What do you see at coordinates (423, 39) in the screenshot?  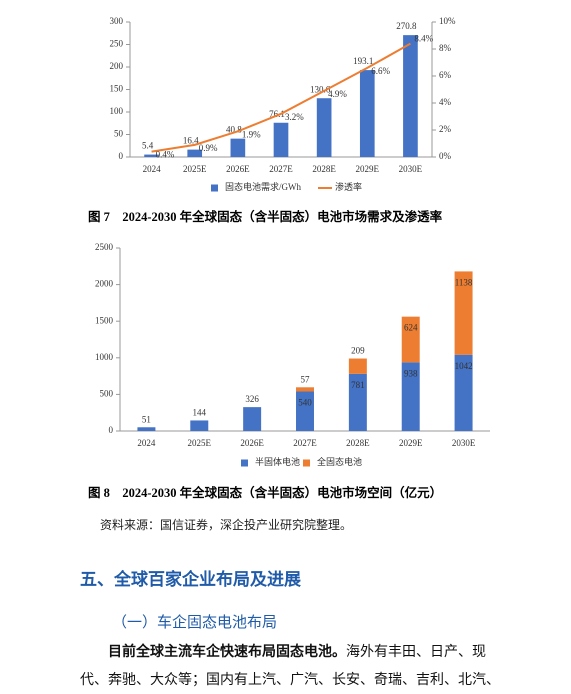 I see `value-label: 8.4%` at bounding box center [423, 39].